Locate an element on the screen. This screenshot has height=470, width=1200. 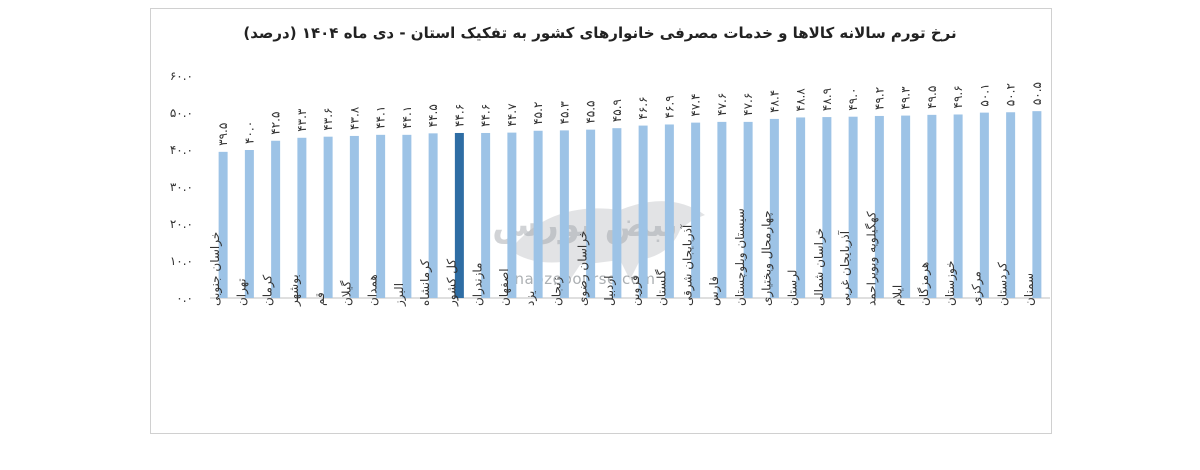
x-tick-label: خوزستان is located at coordinates (950, 283).